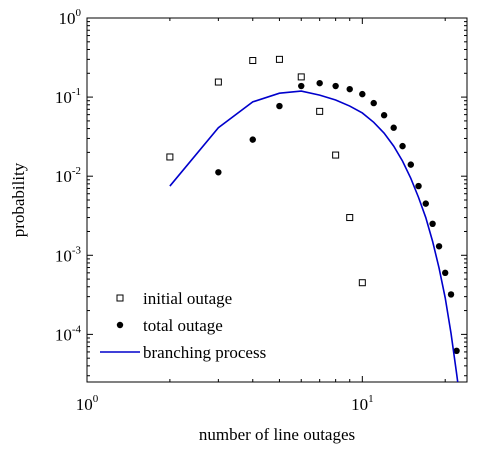 Image resolution: width=498 pixels, height=450 pixels. Describe the element at coordinates (120, 298) in the screenshot. I see `legend-square` at that location.